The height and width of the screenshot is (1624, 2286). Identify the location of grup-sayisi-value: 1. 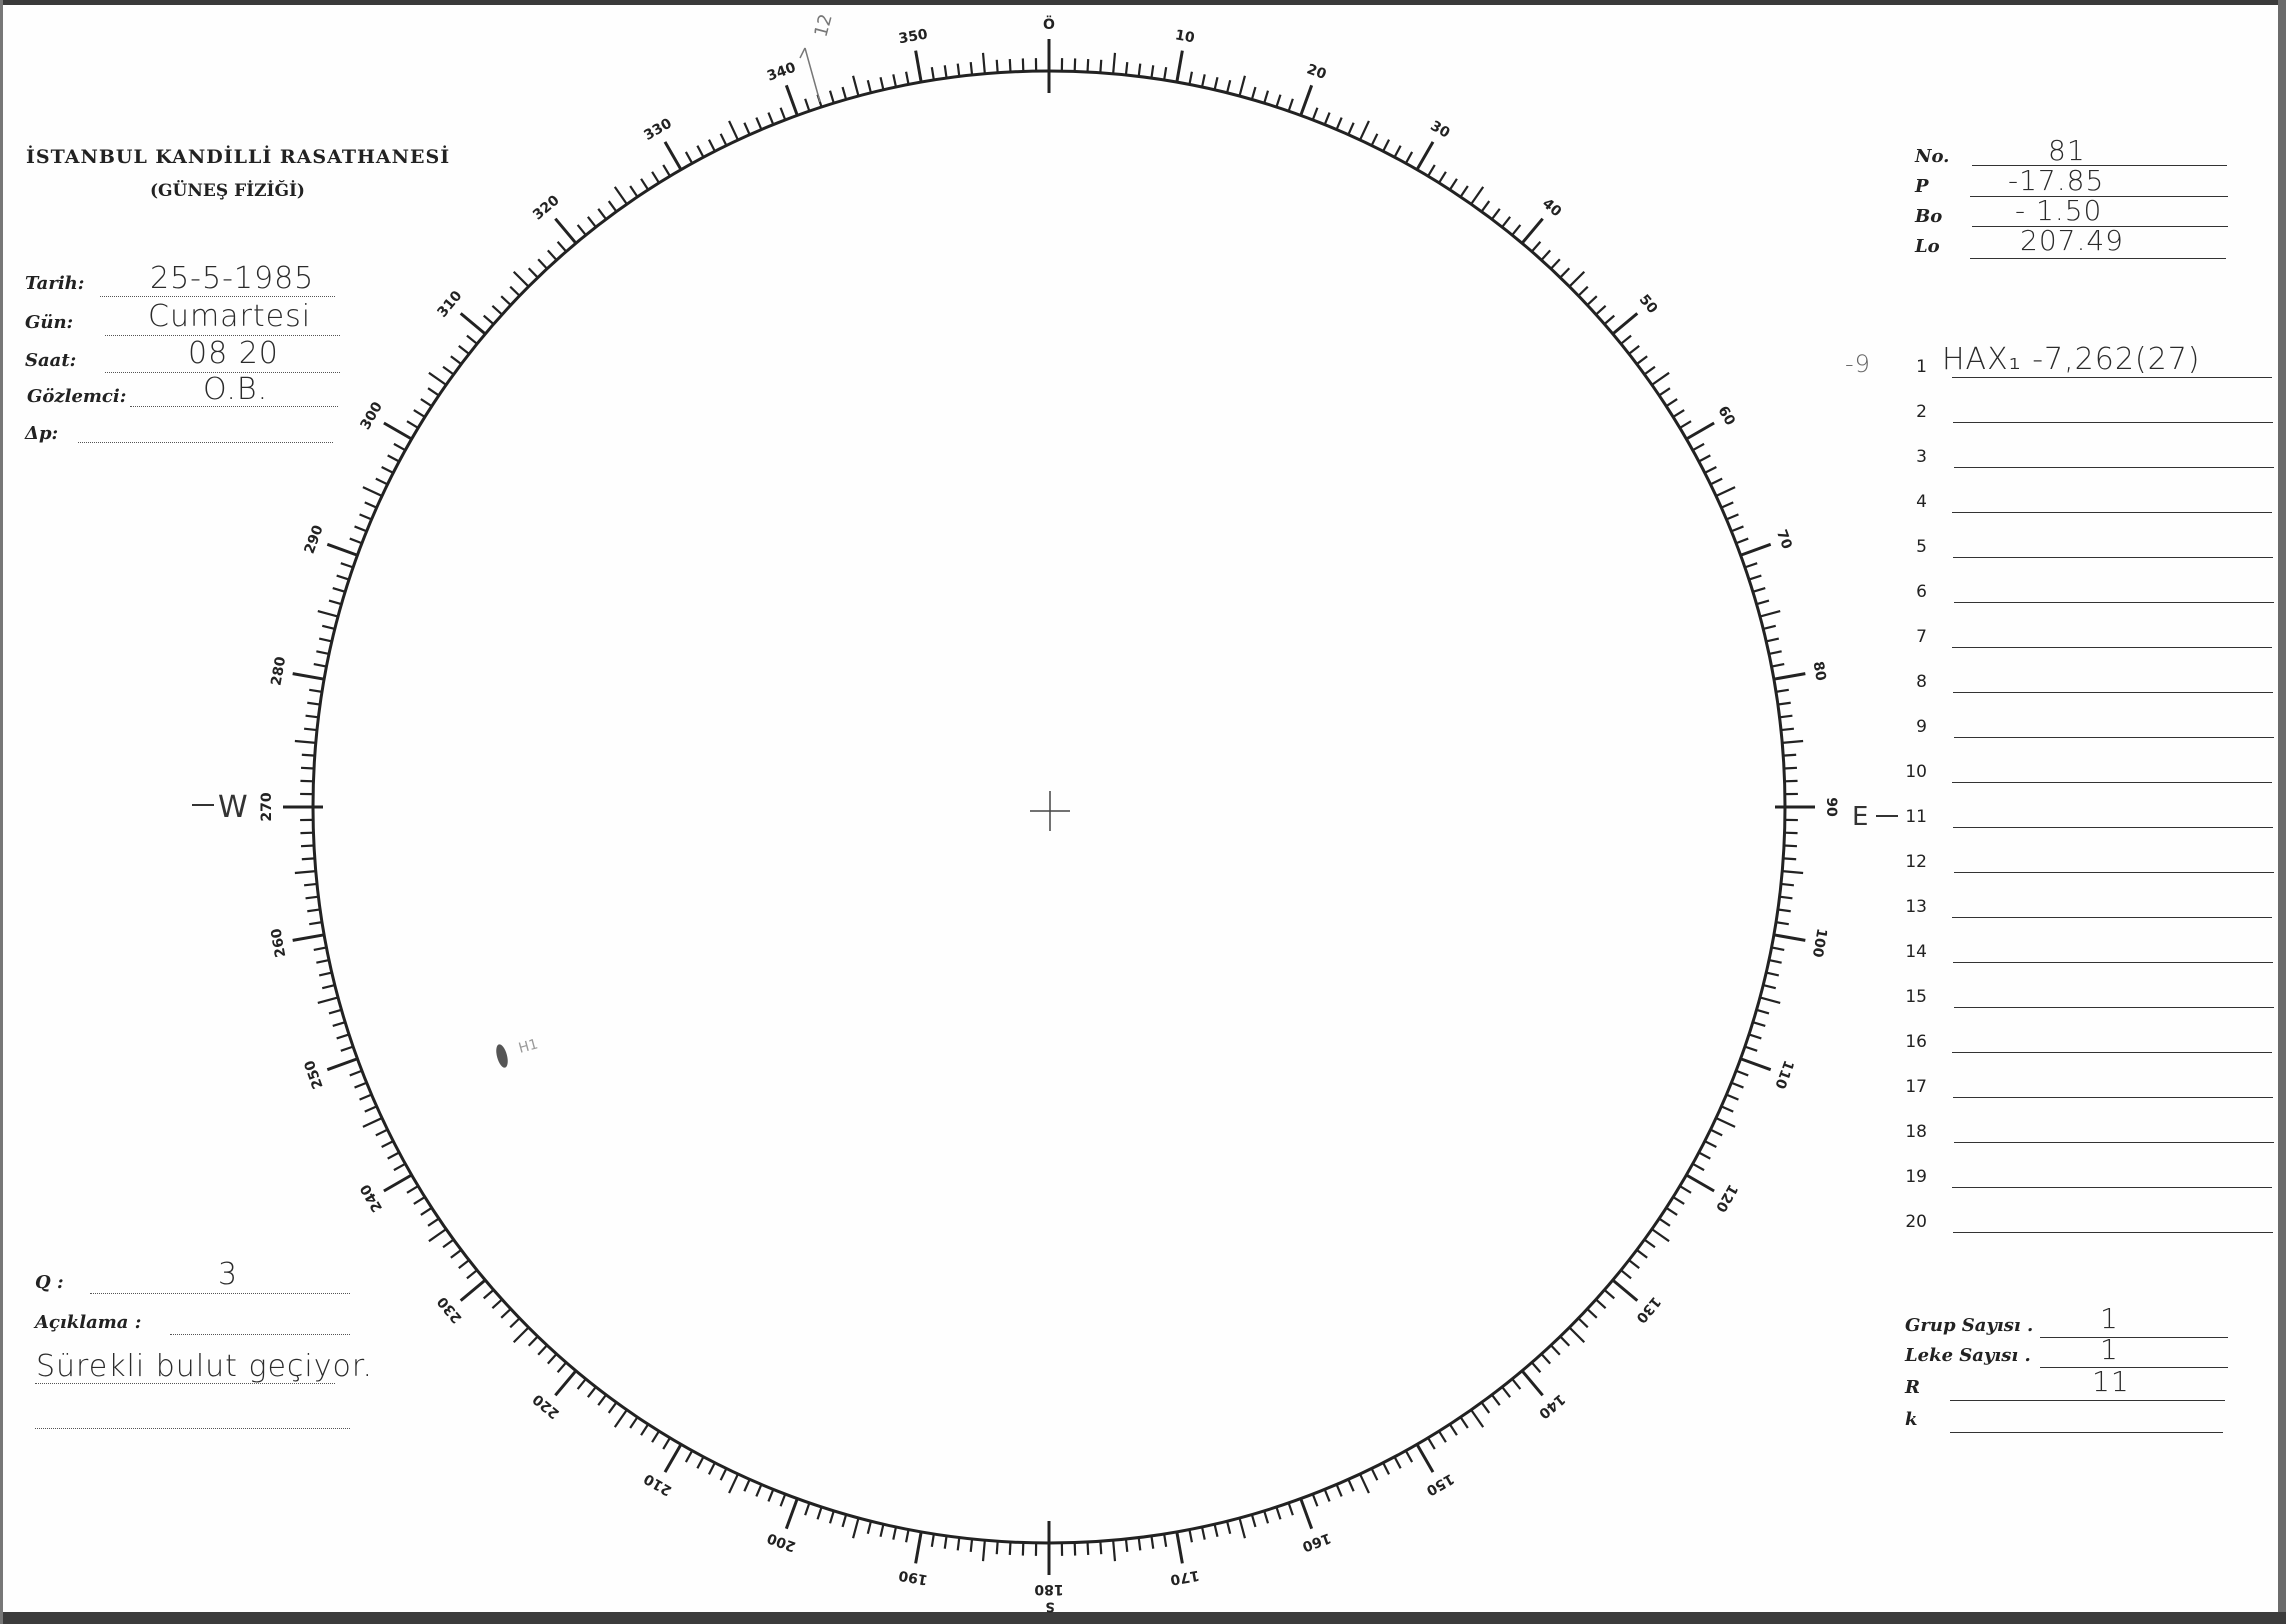
(2109, 1318).